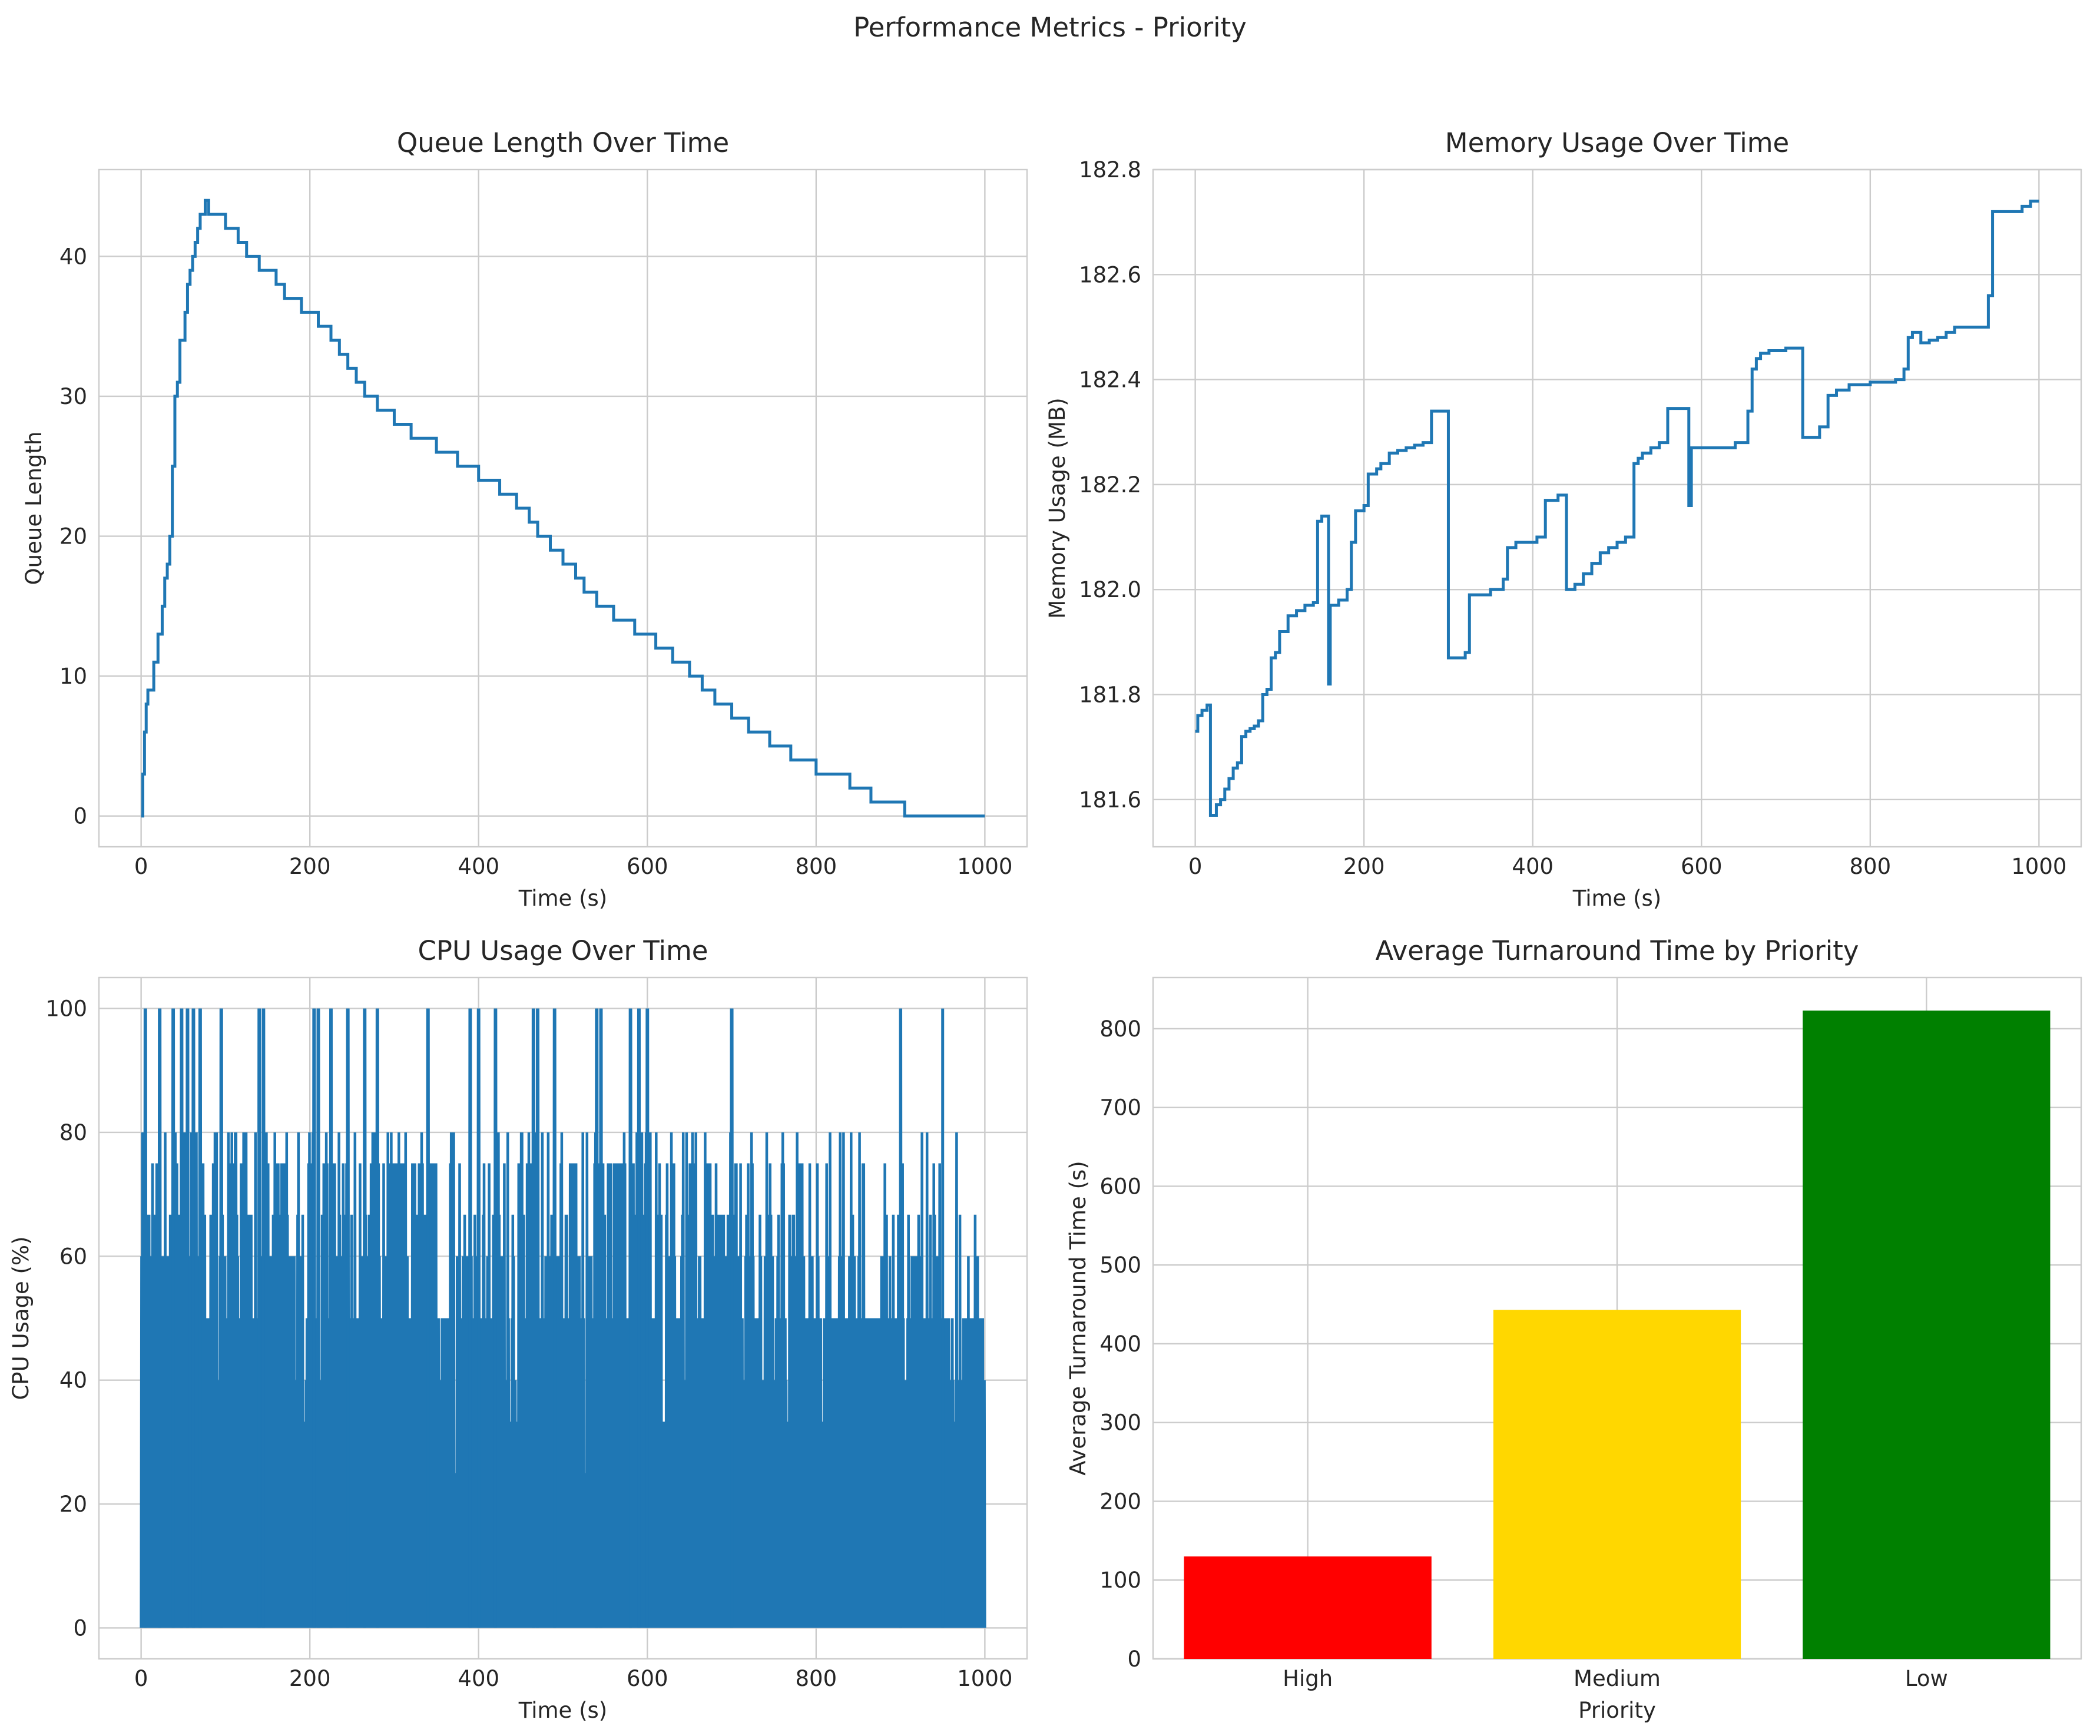 The image size is (2100, 1736). Describe the element at coordinates (1617, 1678) in the screenshot. I see `x-tick-label: Medium` at that location.